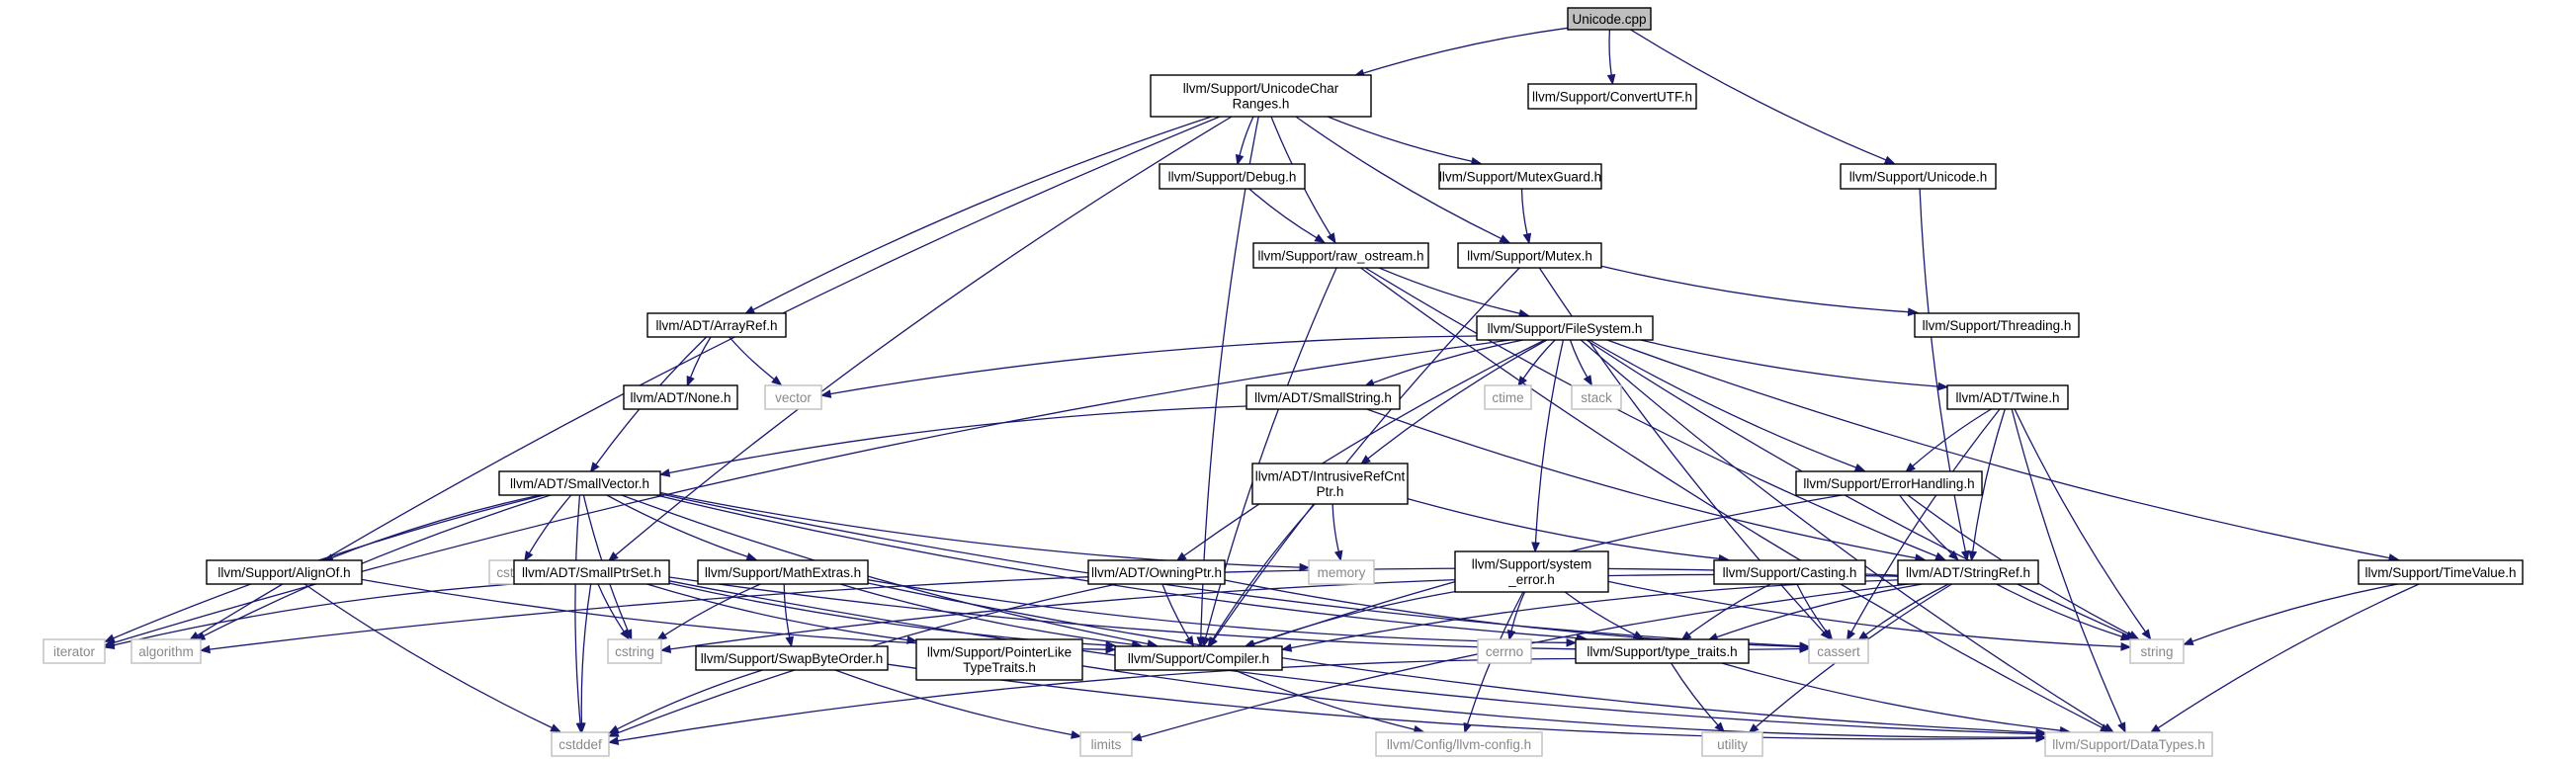 The width and height of the screenshot is (2576, 759). Describe the element at coordinates (1918, 176) in the screenshot. I see `node-unicodeh: llvm/Support/Unicode.h` at that location.